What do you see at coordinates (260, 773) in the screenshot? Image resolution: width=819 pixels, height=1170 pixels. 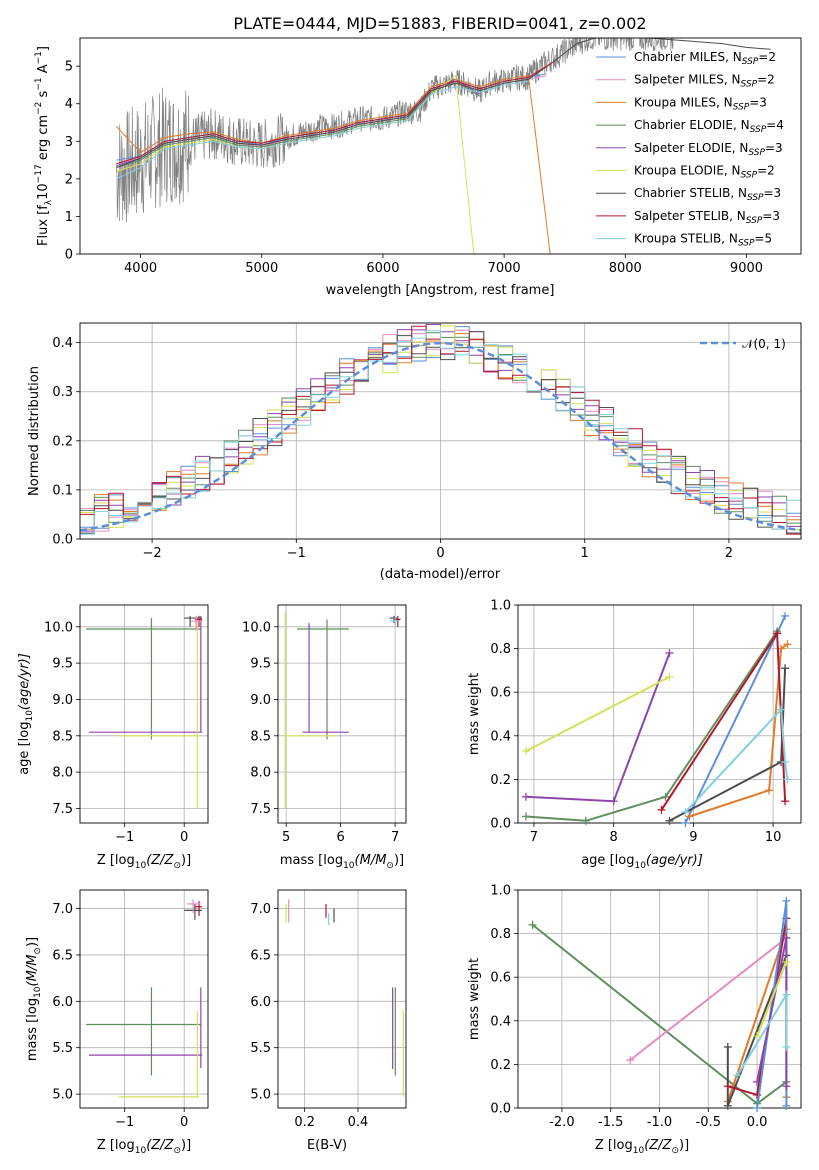 I see `y-tick-label: 8.0` at bounding box center [260, 773].